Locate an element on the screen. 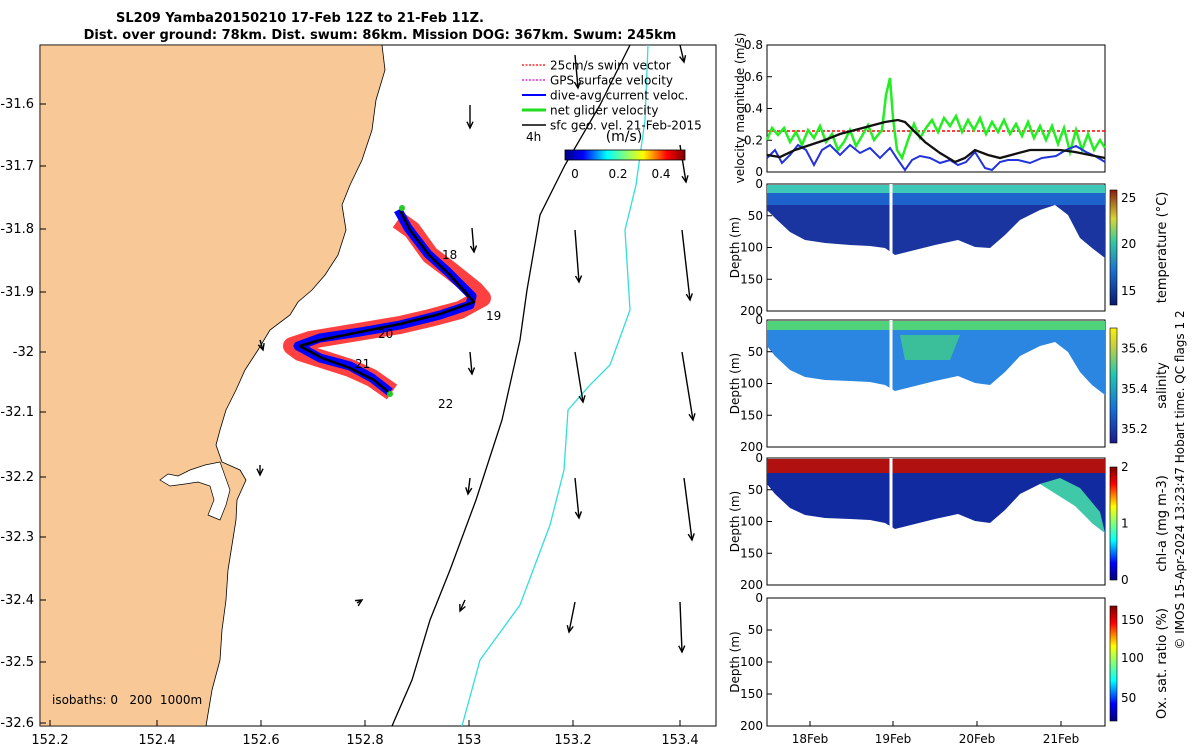  map-y-tick-label: -31.7 is located at coordinates (17, 166).